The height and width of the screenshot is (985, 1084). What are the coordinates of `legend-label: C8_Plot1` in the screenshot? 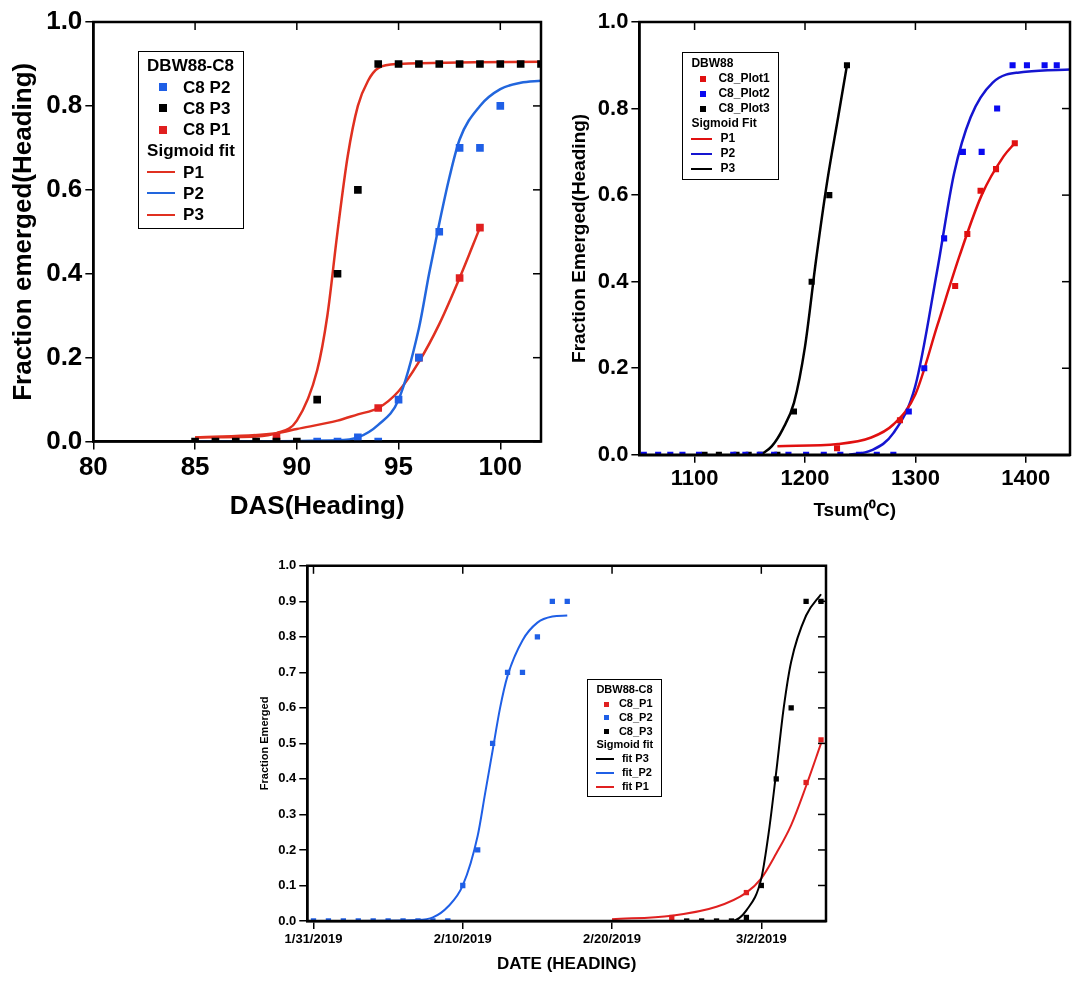 It's located at (744, 79).